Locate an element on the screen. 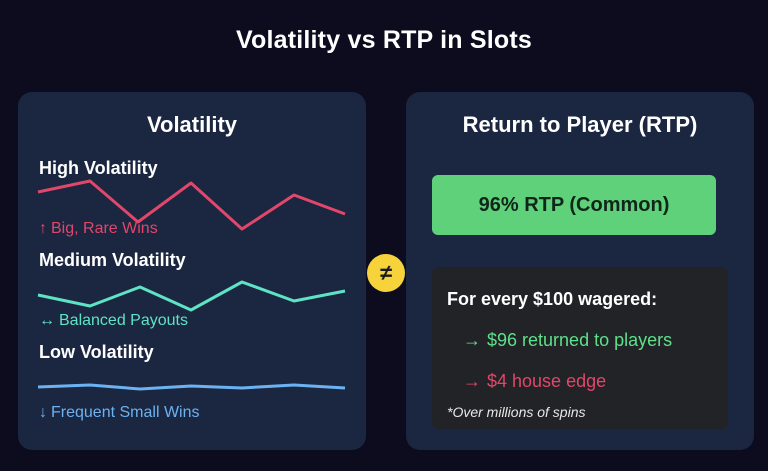  medium-volatility-line is located at coordinates (191, 296).